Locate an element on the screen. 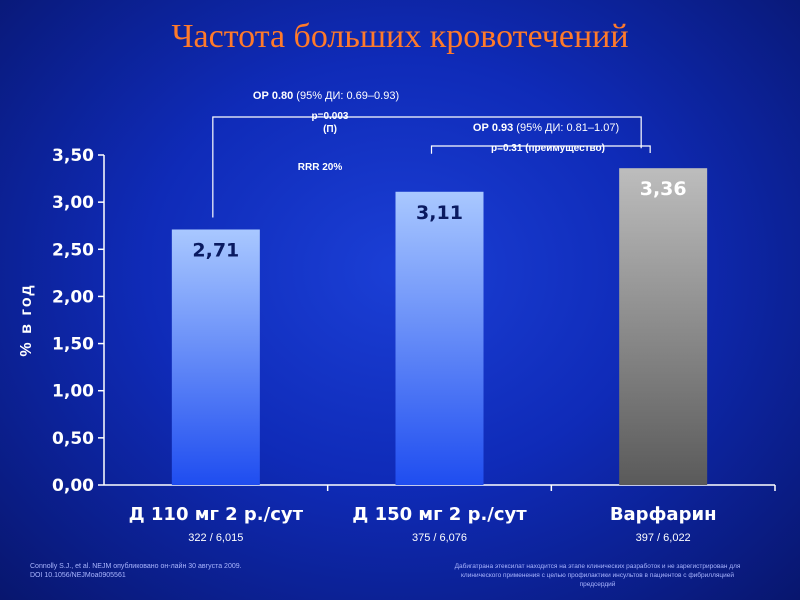 The height and width of the screenshot is (600, 800). y-axis-label: % в год is located at coordinates (26, 319).